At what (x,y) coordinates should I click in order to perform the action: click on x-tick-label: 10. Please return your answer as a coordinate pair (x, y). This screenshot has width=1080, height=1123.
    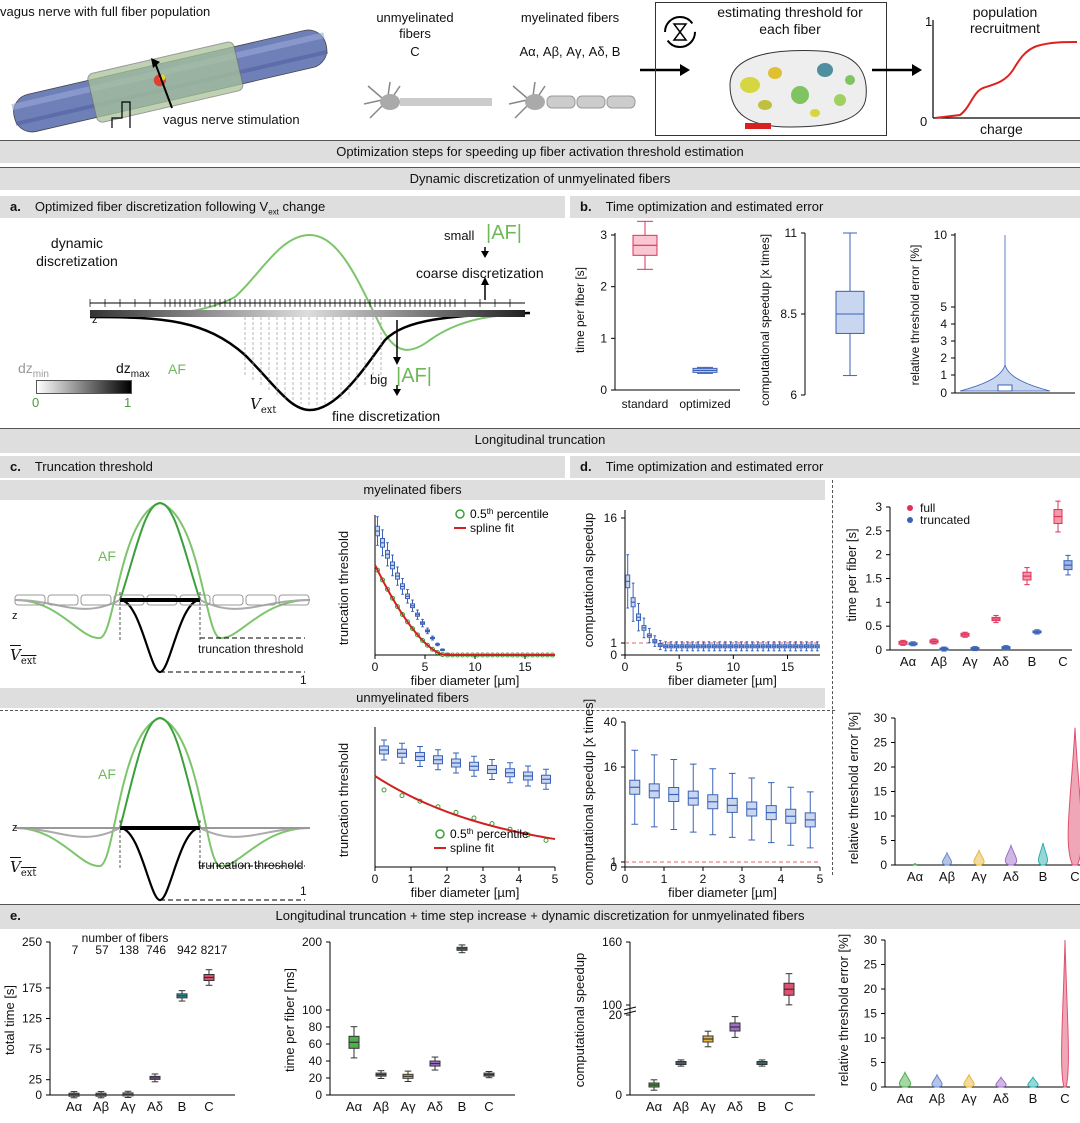
    Looking at the image, I should click on (734, 667).